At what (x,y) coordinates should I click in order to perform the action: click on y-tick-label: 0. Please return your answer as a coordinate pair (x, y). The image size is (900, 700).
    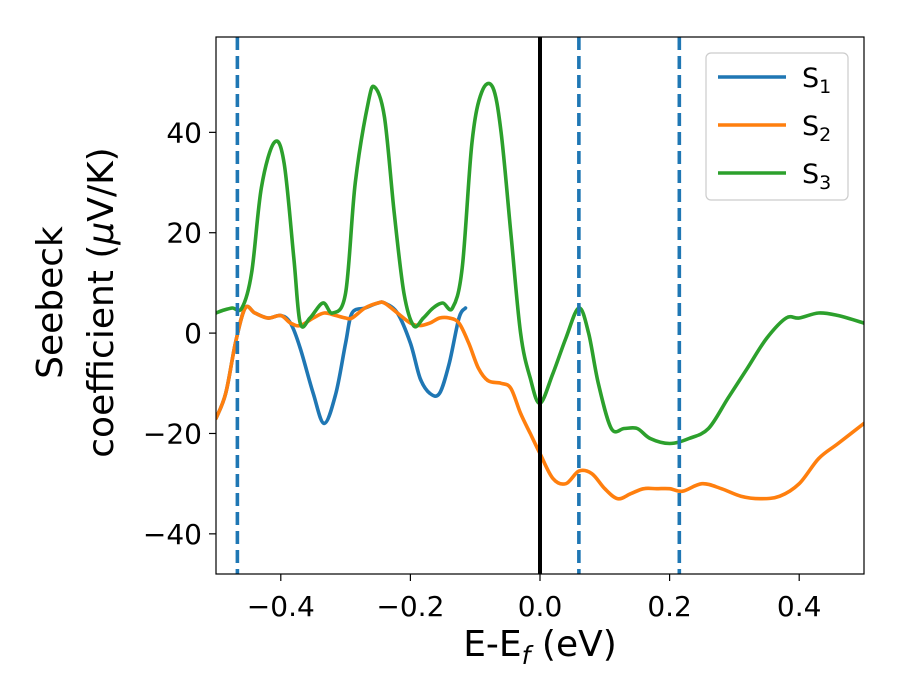
    Looking at the image, I should click on (193, 333).